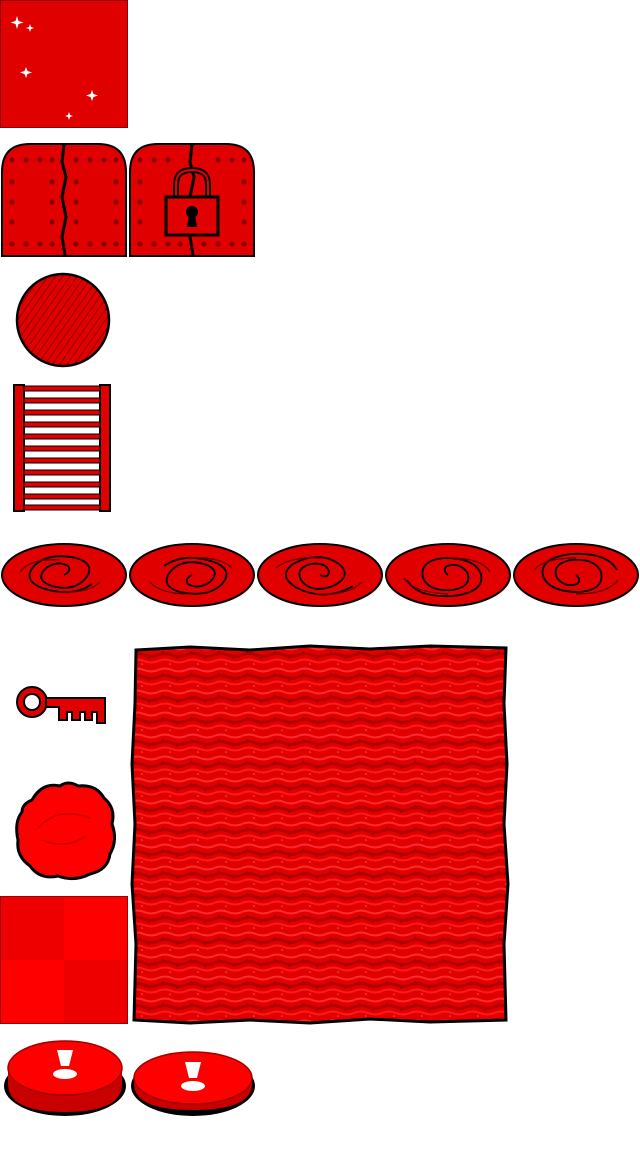  I want to click on floor-button-raised, so click(66, 1080).